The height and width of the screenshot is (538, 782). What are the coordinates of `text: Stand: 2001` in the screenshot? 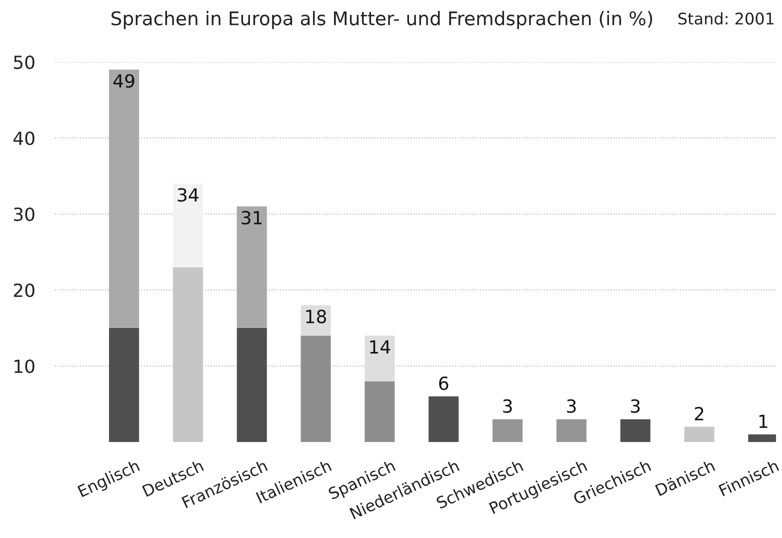 It's located at (726, 18).